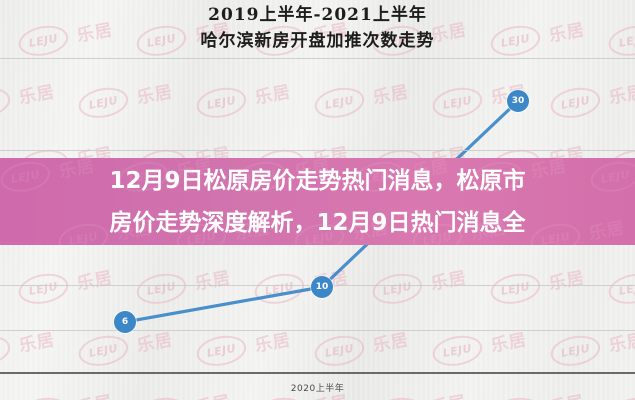  Describe the element at coordinates (317, 222) in the screenshot. I see `headline-line-2: 房价走势深度解析，12月9日热门消息全` at that location.